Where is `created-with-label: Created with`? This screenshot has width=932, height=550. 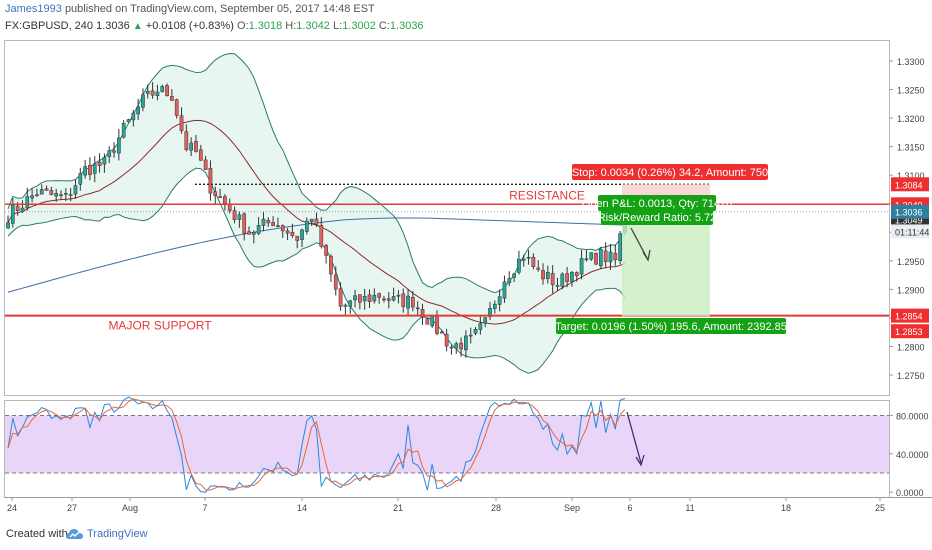
created-with-label: Created with is located at coordinates (37, 534).